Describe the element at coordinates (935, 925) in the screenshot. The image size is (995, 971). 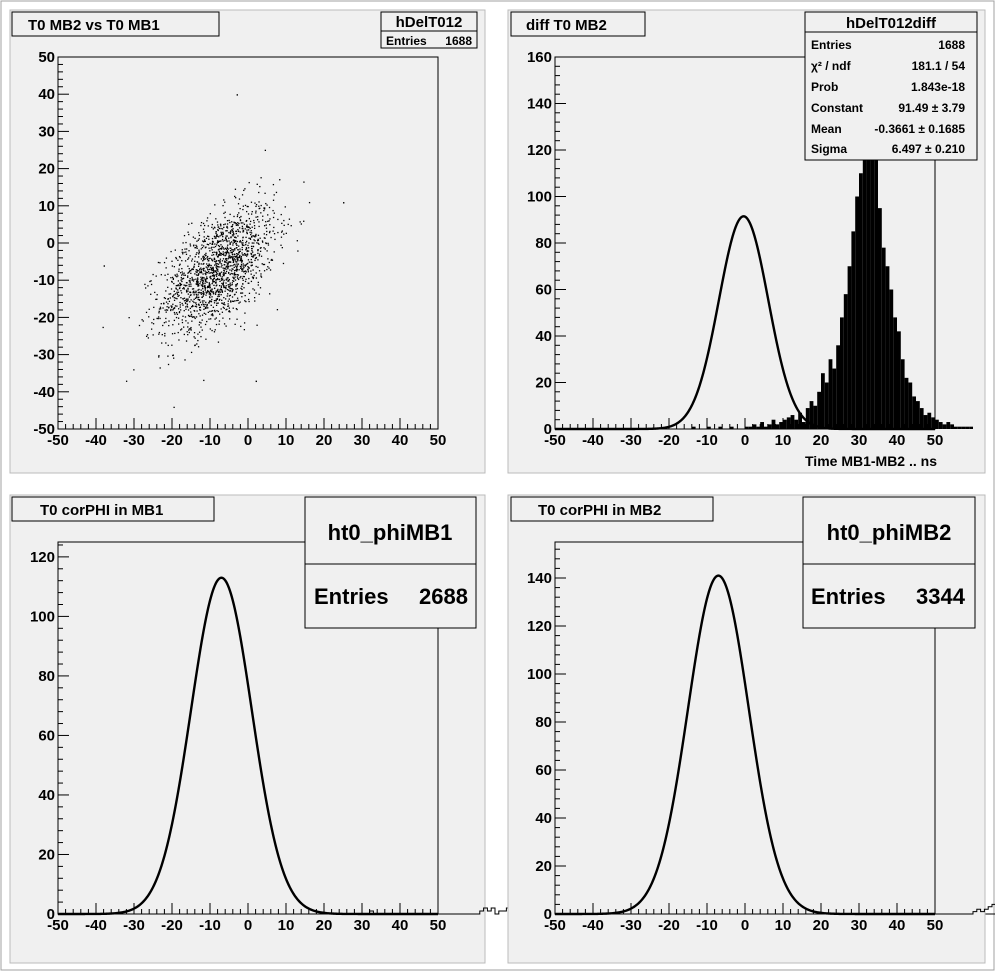
I see `x-tick-label: 50` at that location.